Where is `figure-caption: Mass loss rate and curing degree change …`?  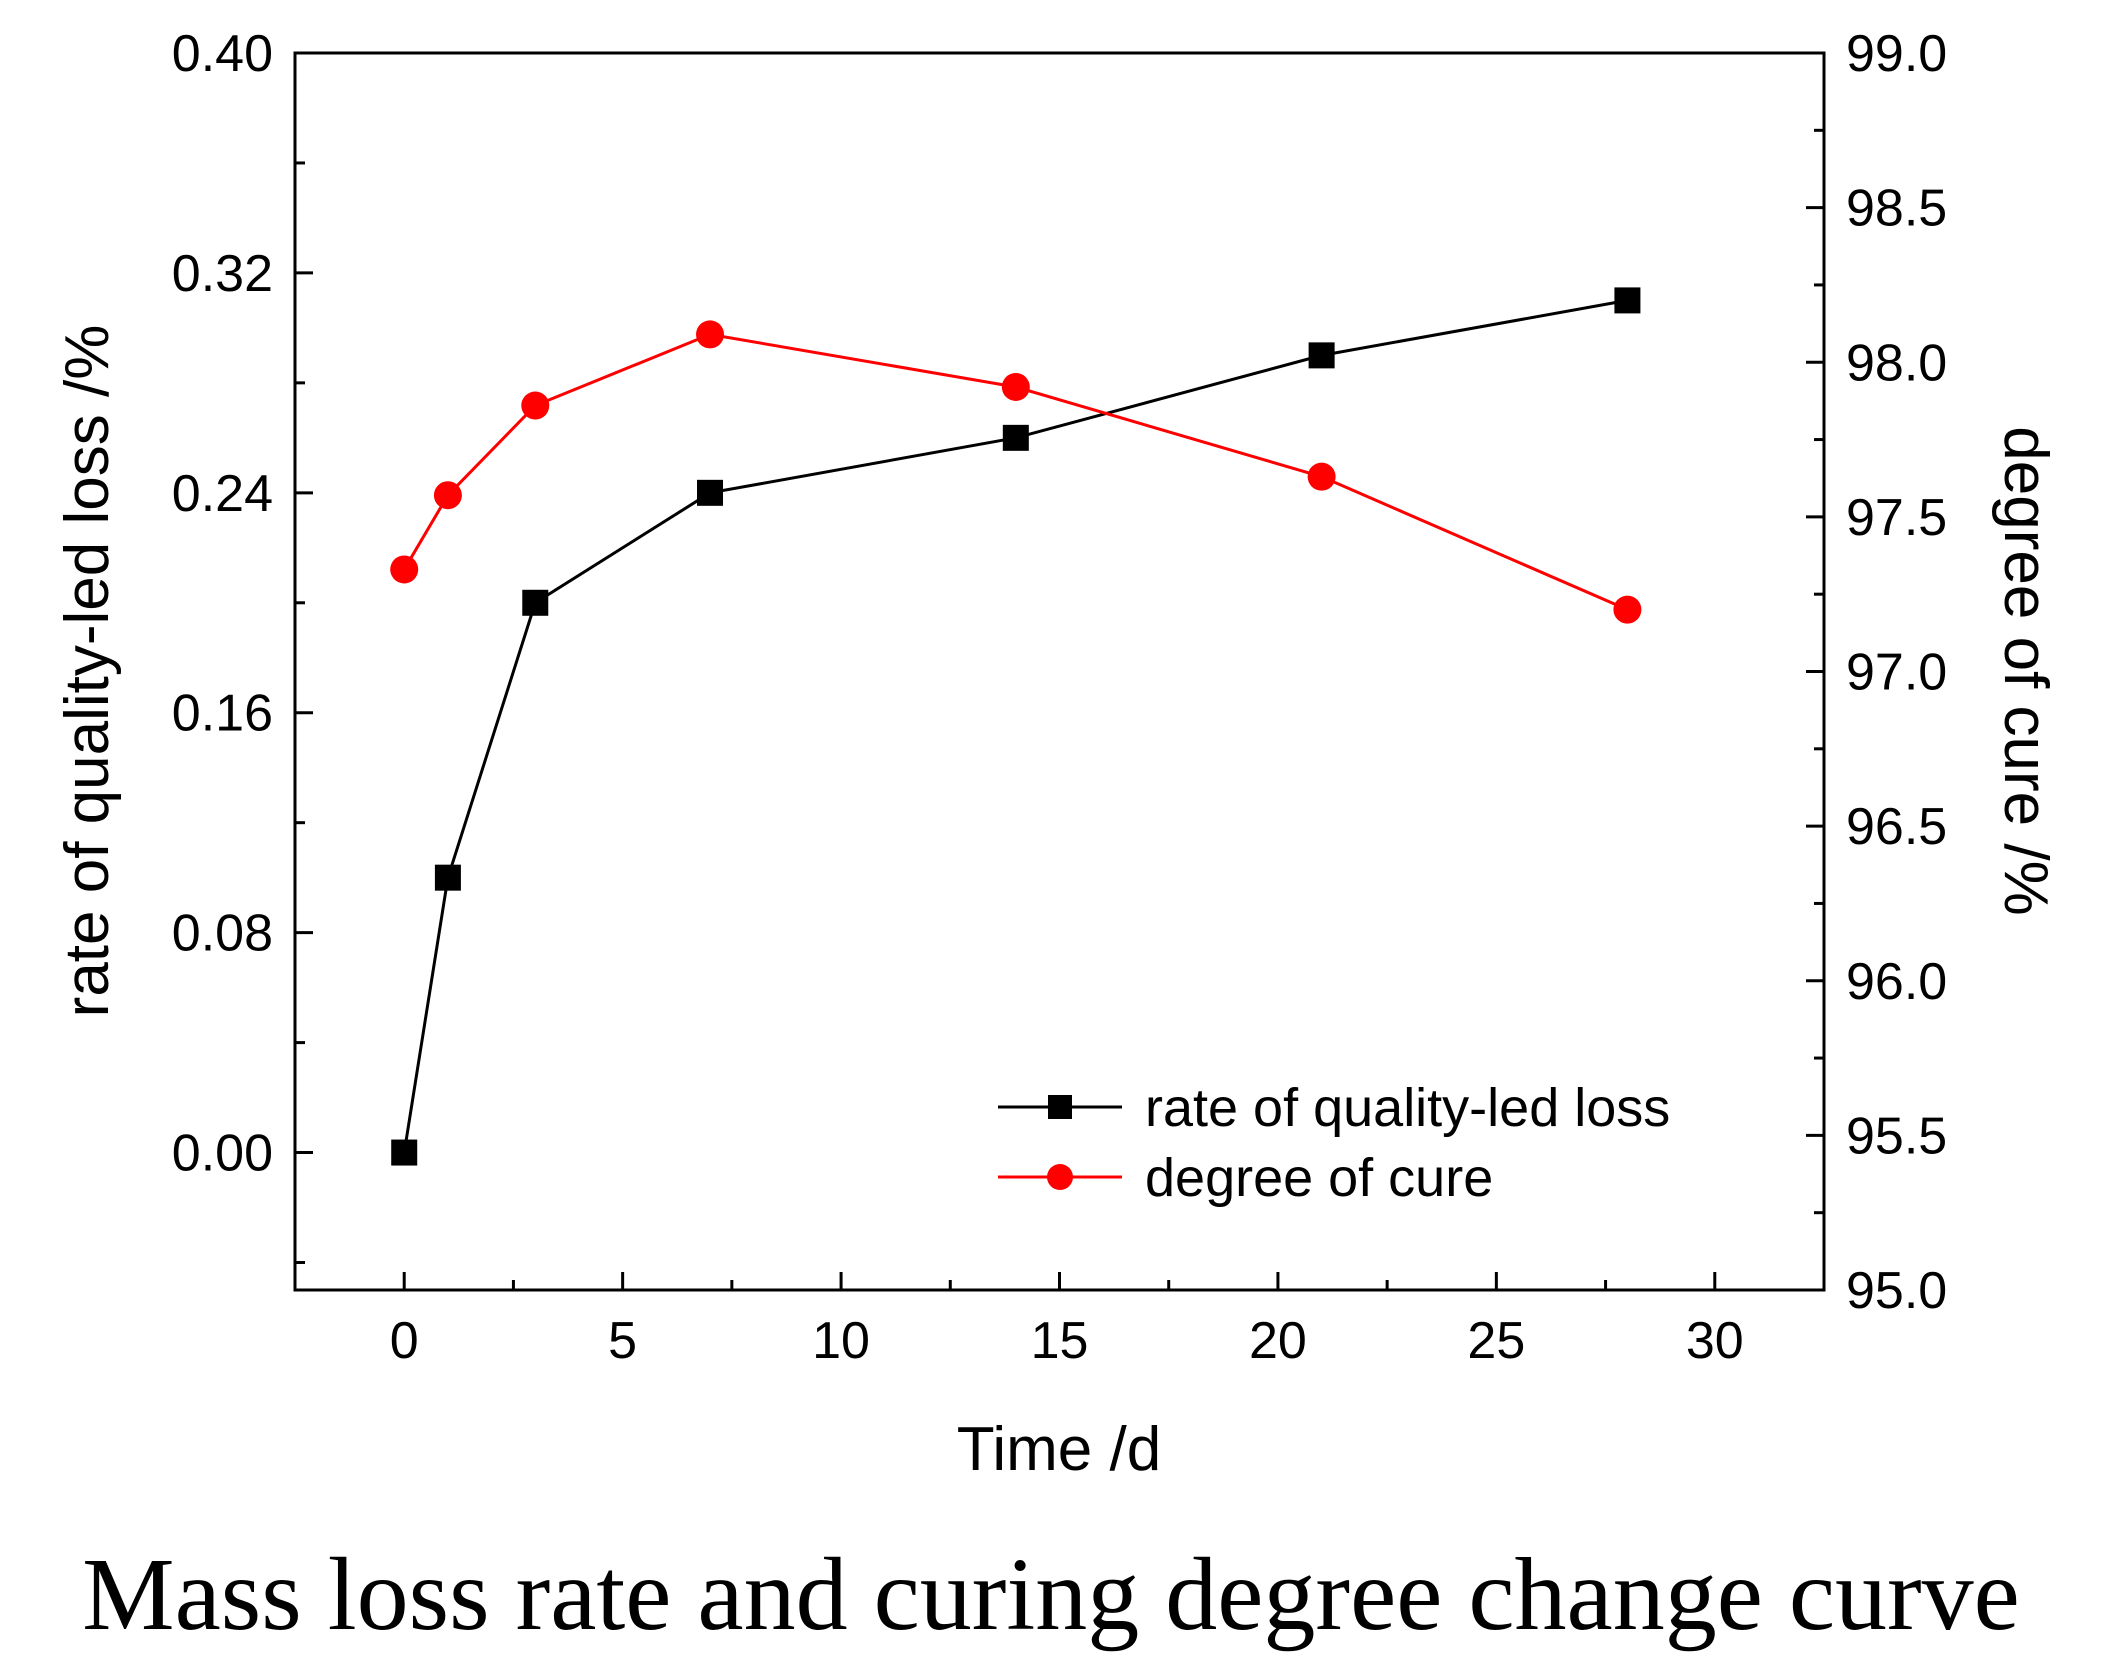
figure-caption: Mass loss rate and curing degree change … is located at coordinates (1051, 1594).